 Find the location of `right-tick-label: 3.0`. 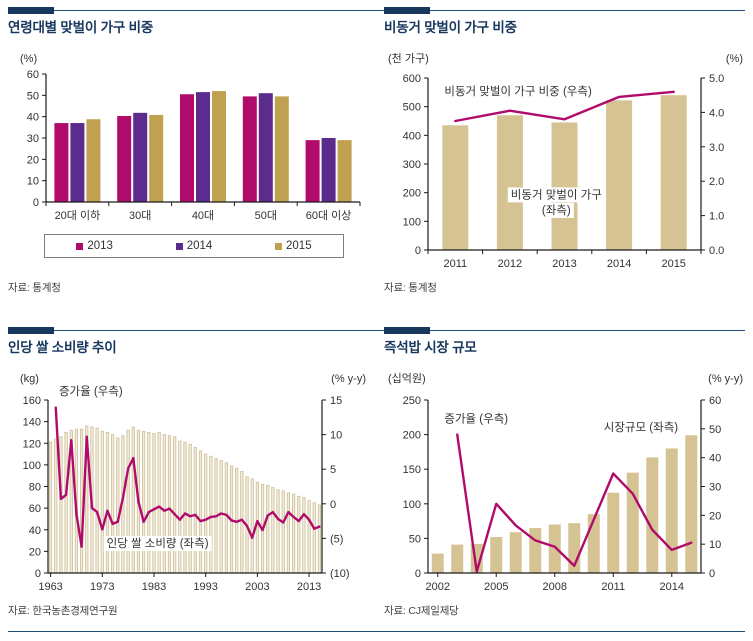

right-tick-label: 3.0 is located at coordinates (716, 148).